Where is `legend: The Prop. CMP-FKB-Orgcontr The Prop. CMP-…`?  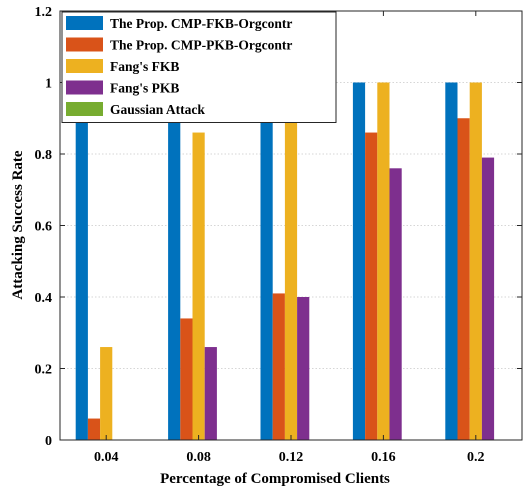
legend: The Prop. CMP-FKB-Orgcontr The Prop. CMP-… is located at coordinates (199, 67).